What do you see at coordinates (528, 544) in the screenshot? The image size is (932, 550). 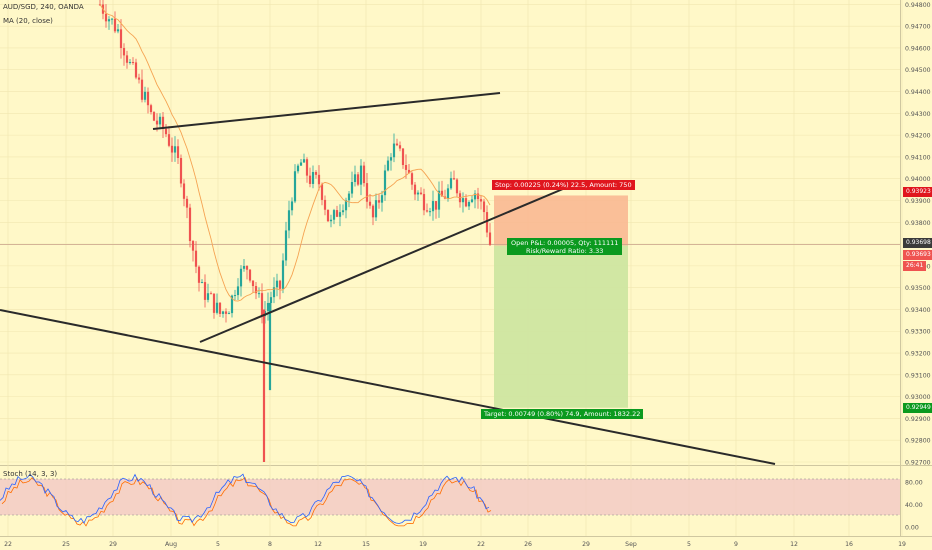 I see `time-tick-label: 26` at bounding box center [528, 544].